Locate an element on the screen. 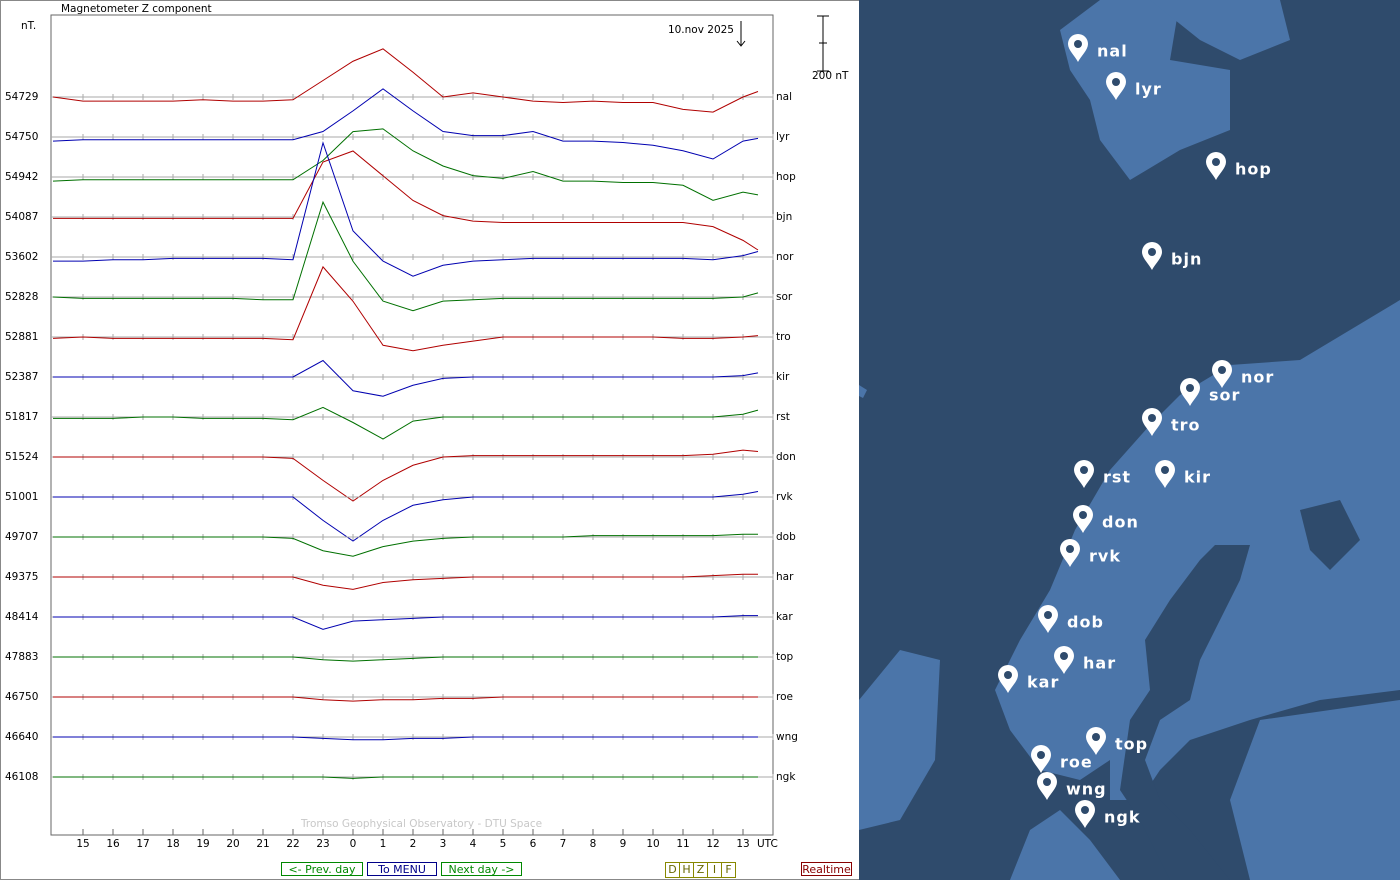 The image size is (1400, 880). hour-label: 7 is located at coordinates (563, 844).